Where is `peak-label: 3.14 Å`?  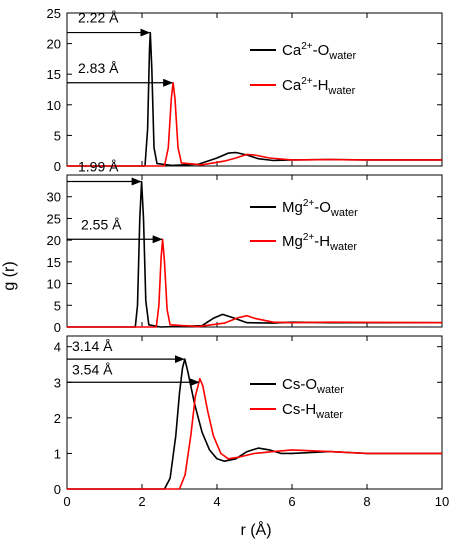 peak-label: 3.14 Å is located at coordinates (92, 346).